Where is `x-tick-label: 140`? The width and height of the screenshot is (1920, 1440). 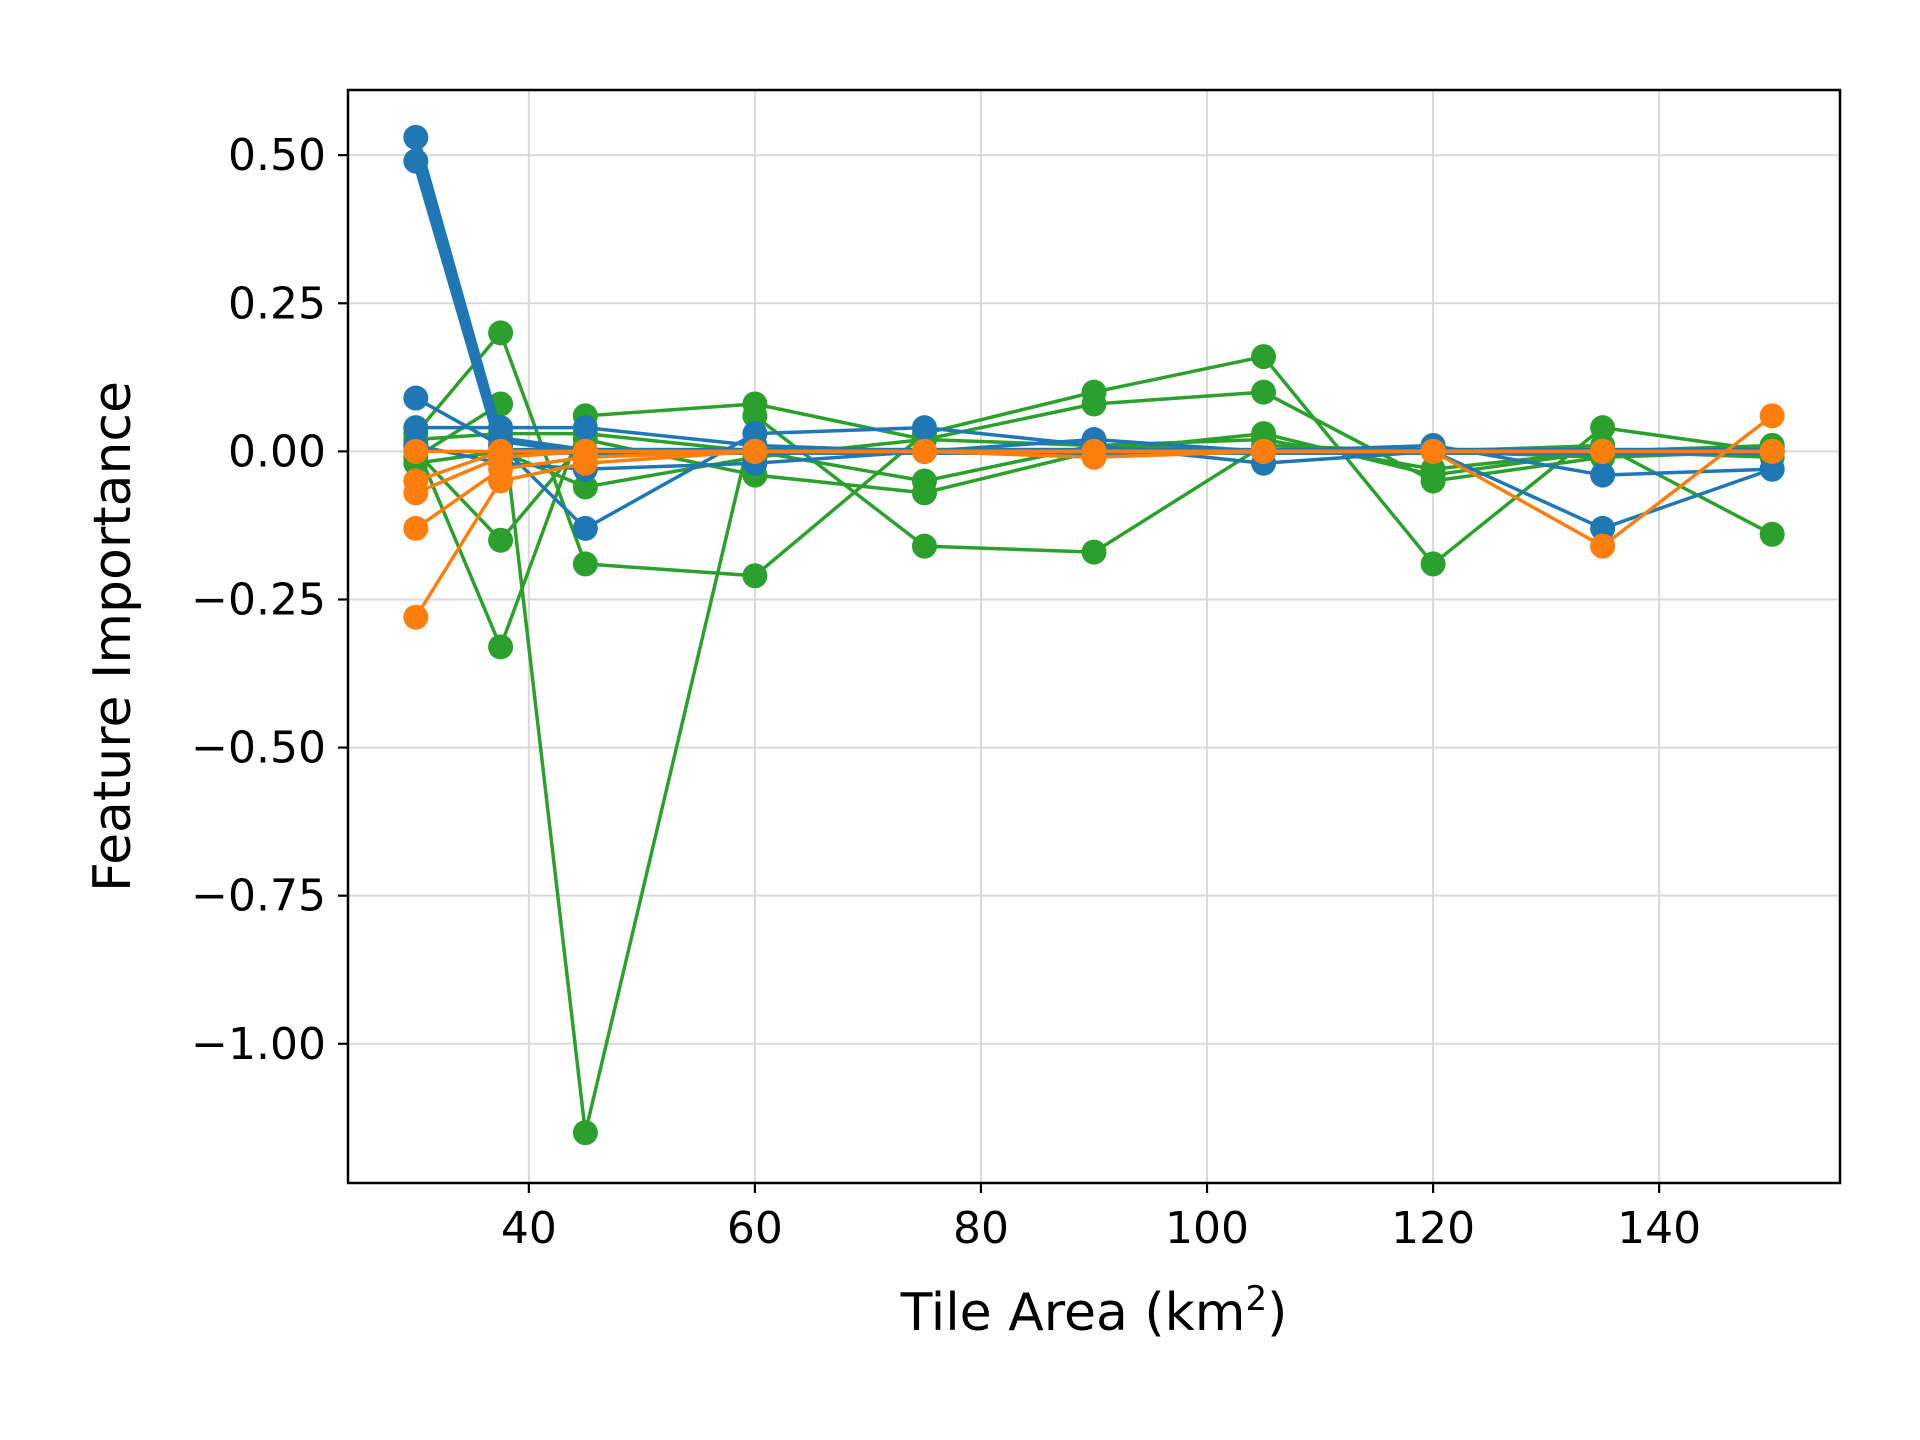
x-tick-label: 140 is located at coordinates (1659, 1228).